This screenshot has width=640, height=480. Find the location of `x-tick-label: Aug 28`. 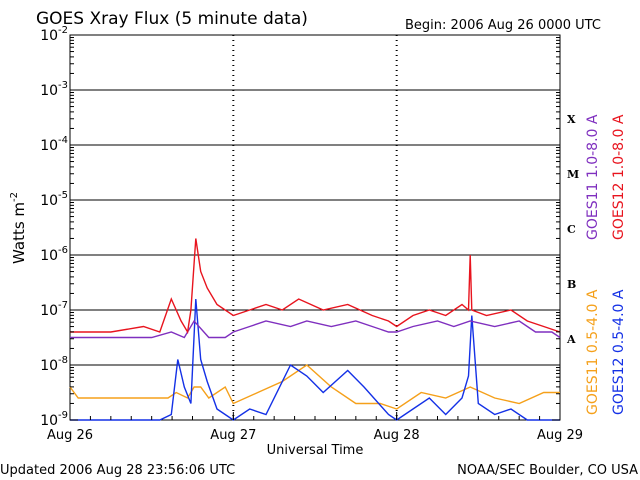

x-tick-label: Aug 28 is located at coordinates (397, 435).